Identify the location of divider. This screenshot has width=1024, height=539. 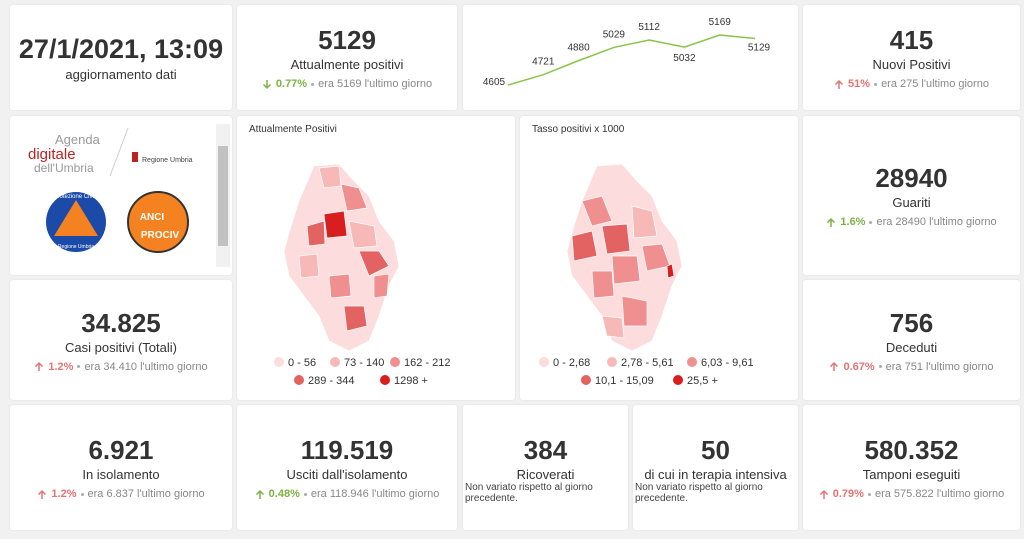
(119, 152).